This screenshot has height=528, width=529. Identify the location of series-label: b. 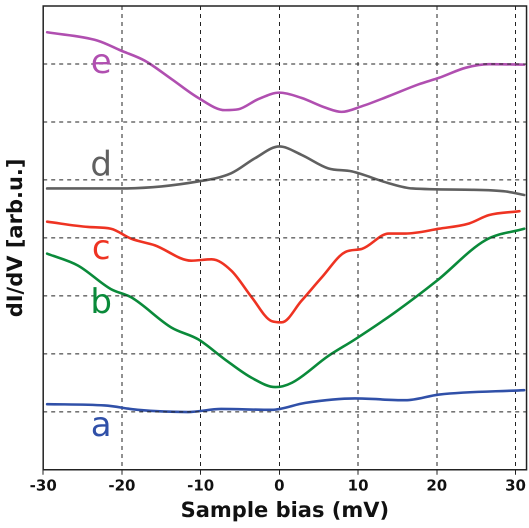
(101, 302).